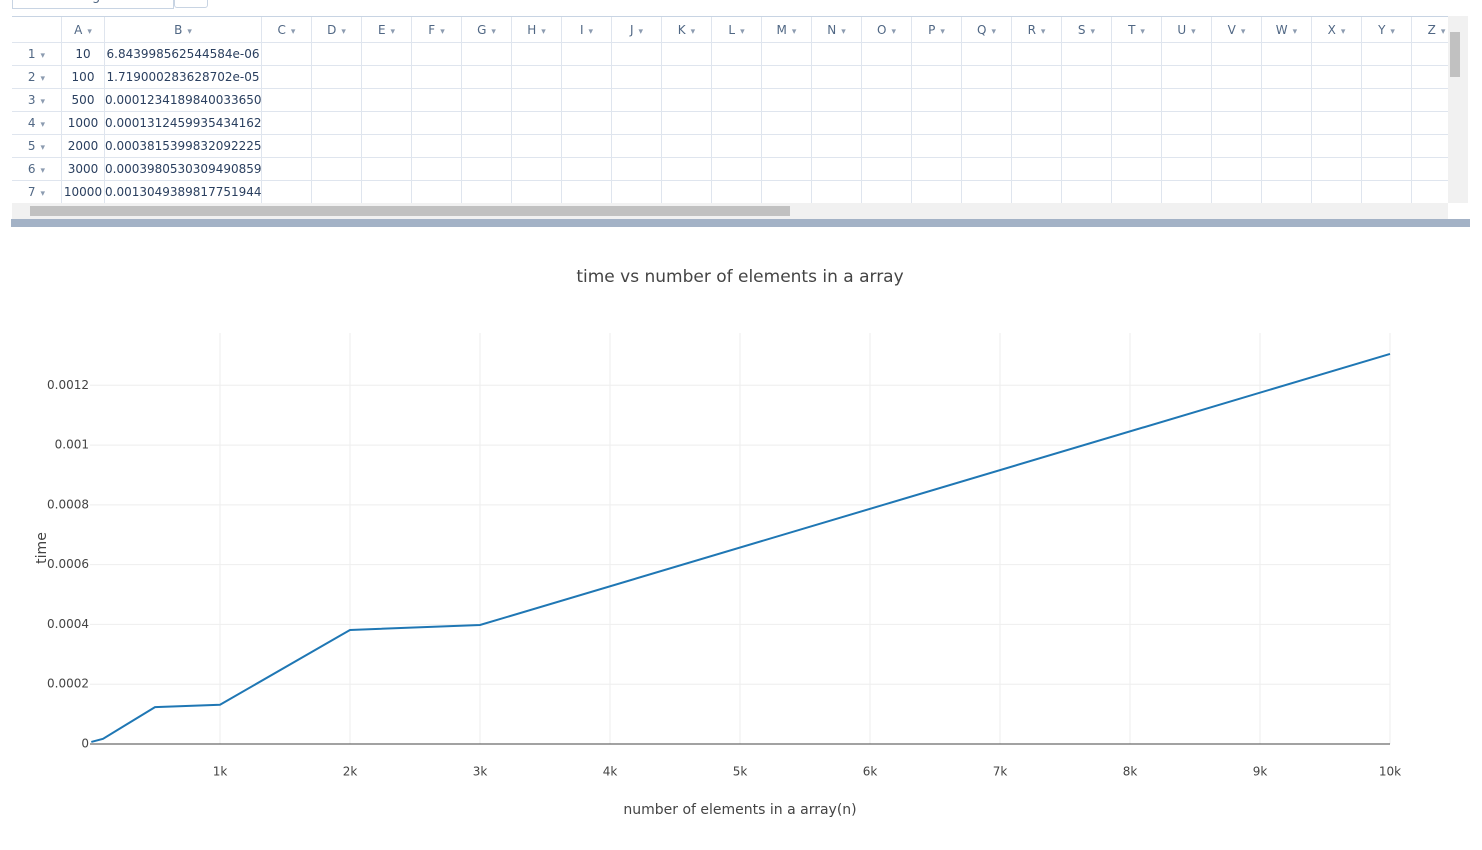 This screenshot has width=1482, height=850. I want to click on horizontal-scrollbar, so click(730, 211).